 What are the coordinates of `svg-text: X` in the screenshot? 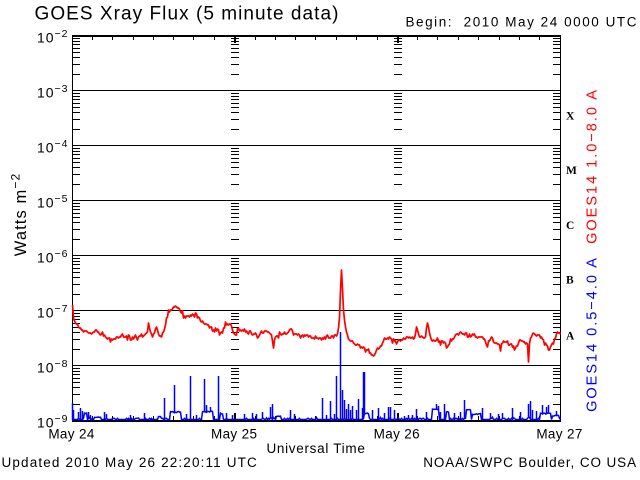 It's located at (570, 116).